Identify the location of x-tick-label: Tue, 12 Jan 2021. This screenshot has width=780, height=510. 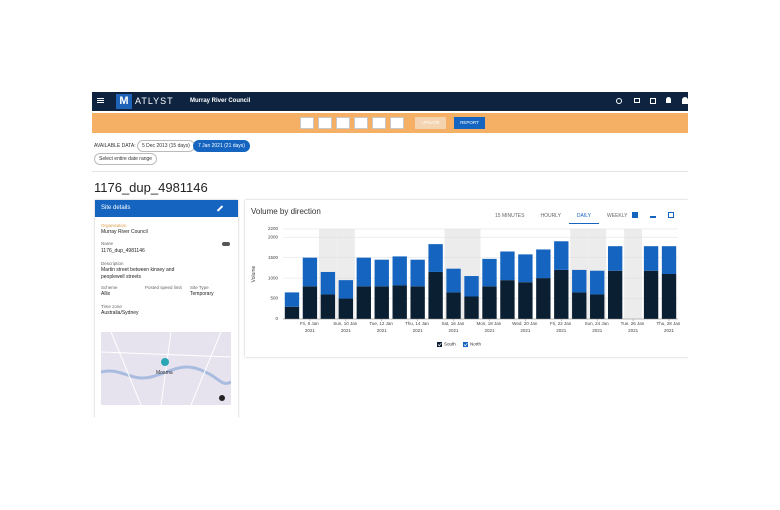
(381, 327).